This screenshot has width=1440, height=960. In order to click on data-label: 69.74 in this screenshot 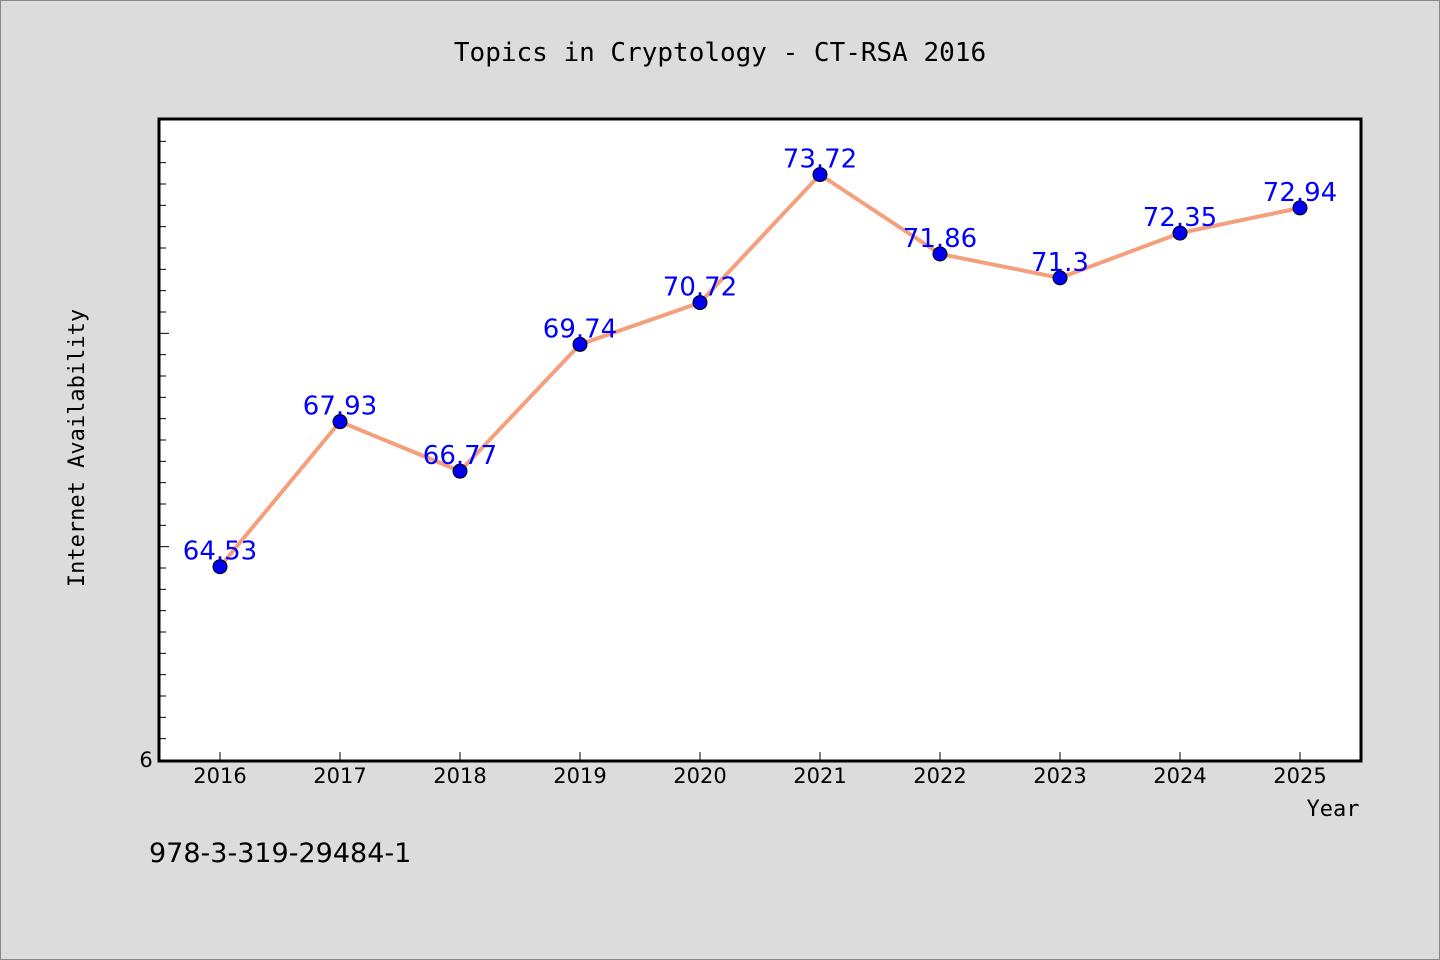, I will do `click(580, 329)`.